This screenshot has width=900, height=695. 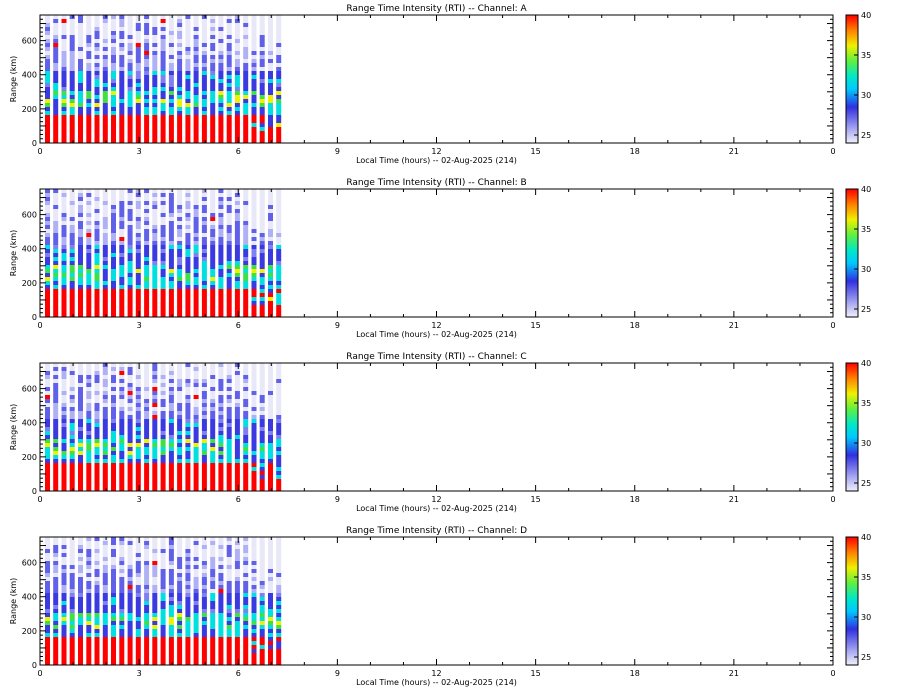 I want to click on colorbar-tick-label: 25, so click(x=866, y=135).